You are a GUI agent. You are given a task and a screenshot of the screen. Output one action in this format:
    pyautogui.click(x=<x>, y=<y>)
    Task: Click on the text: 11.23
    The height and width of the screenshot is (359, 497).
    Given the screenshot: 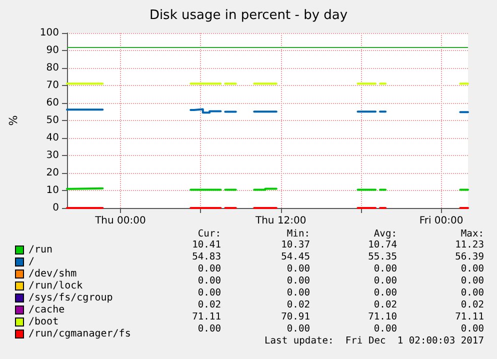 What is the action you would take?
    pyautogui.click(x=469, y=245)
    